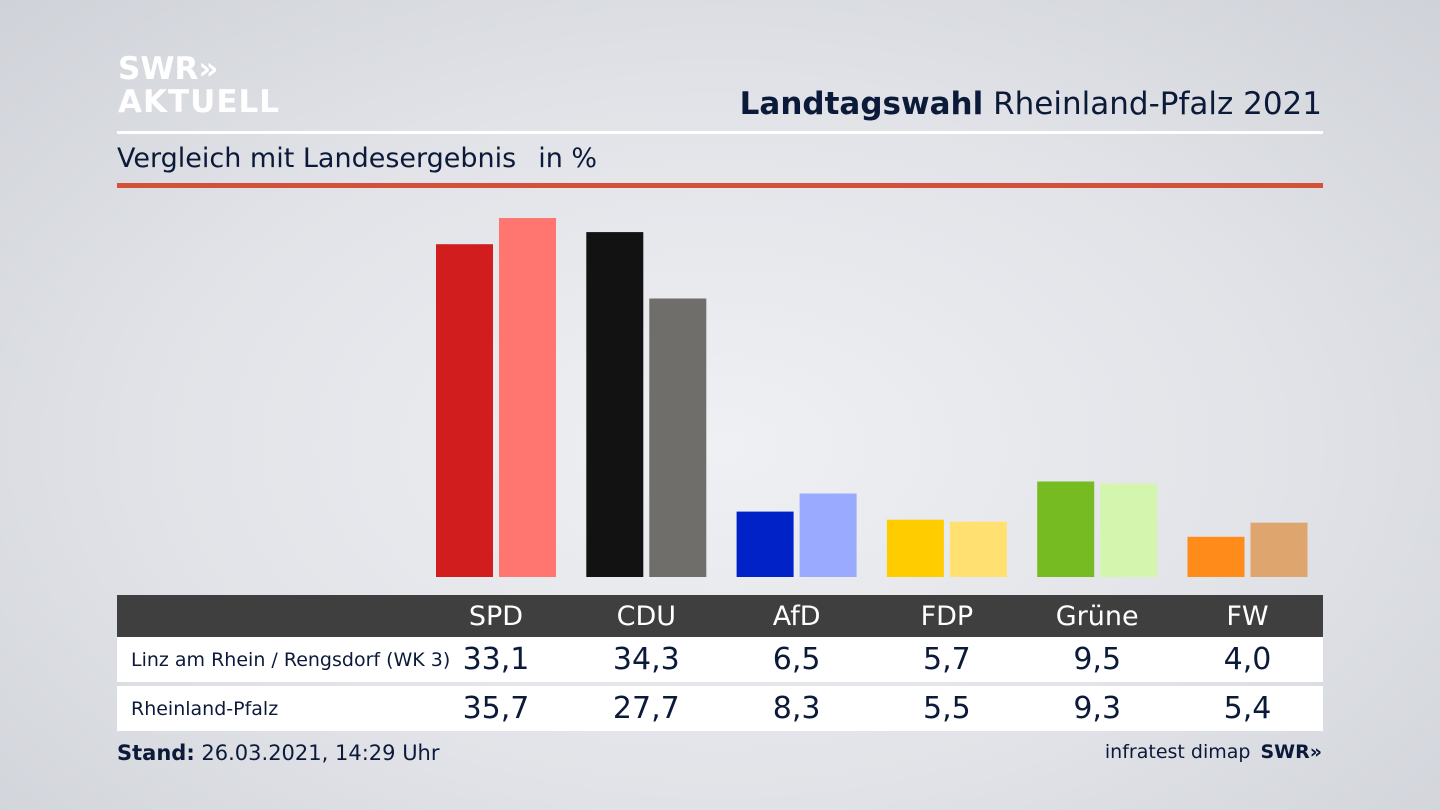  What do you see at coordinates (496, 659) in the screenshot?
I see `value-cell: 33,1` at bounding box center [496, 659].